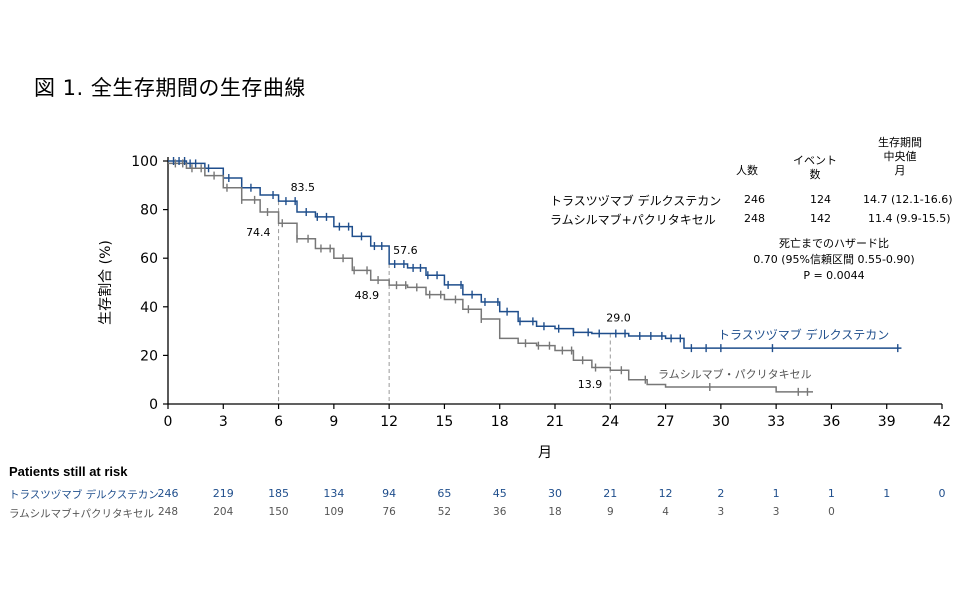  What do you see at coordinates (832, 422) in the screenshot?
I see `x-tick-label: 36` at bounding box center [832, 422].